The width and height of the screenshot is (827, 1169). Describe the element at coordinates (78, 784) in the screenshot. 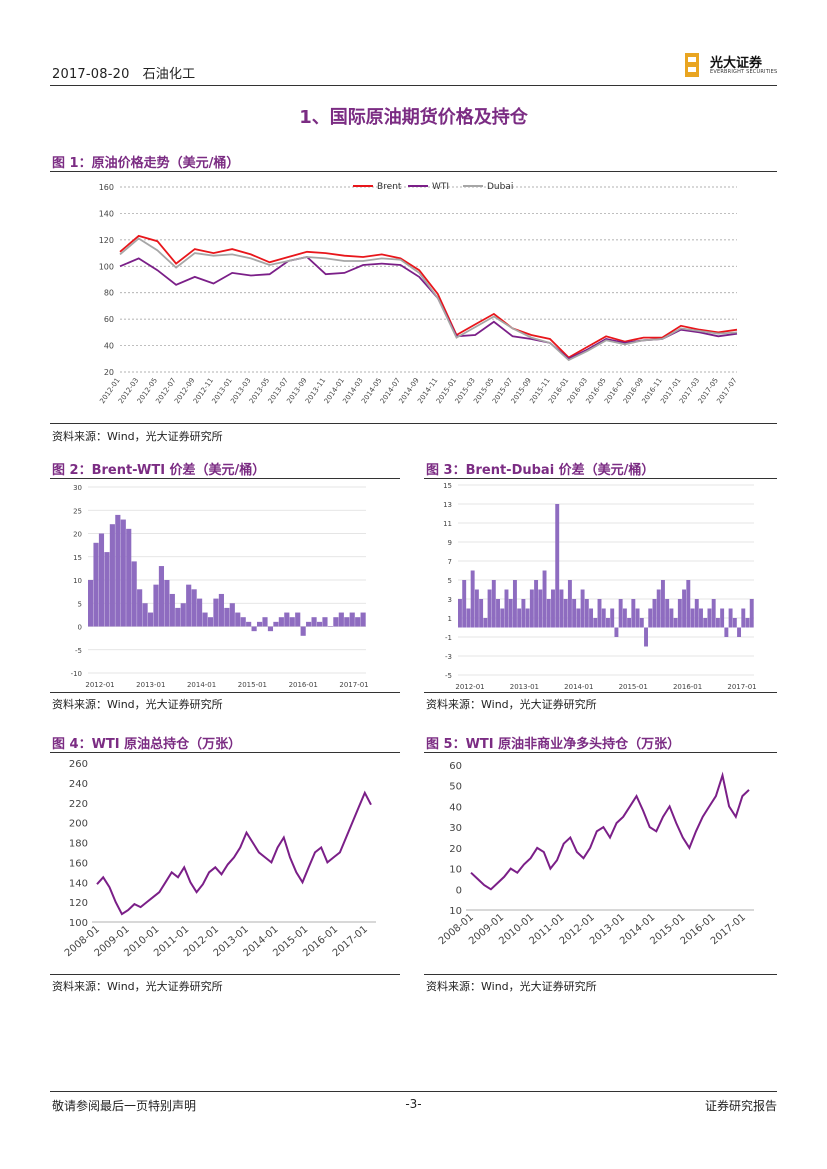

I see `y-tick-label: 240` at that location.